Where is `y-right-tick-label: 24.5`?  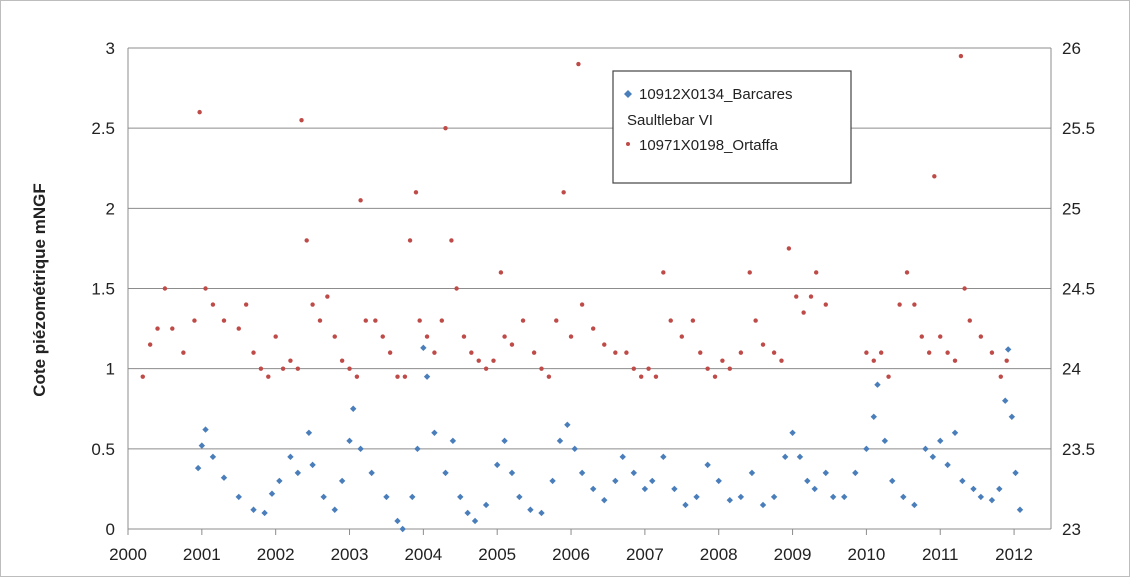
y-right-tick-label: 24.5 is located at coordinates (1078, 289).